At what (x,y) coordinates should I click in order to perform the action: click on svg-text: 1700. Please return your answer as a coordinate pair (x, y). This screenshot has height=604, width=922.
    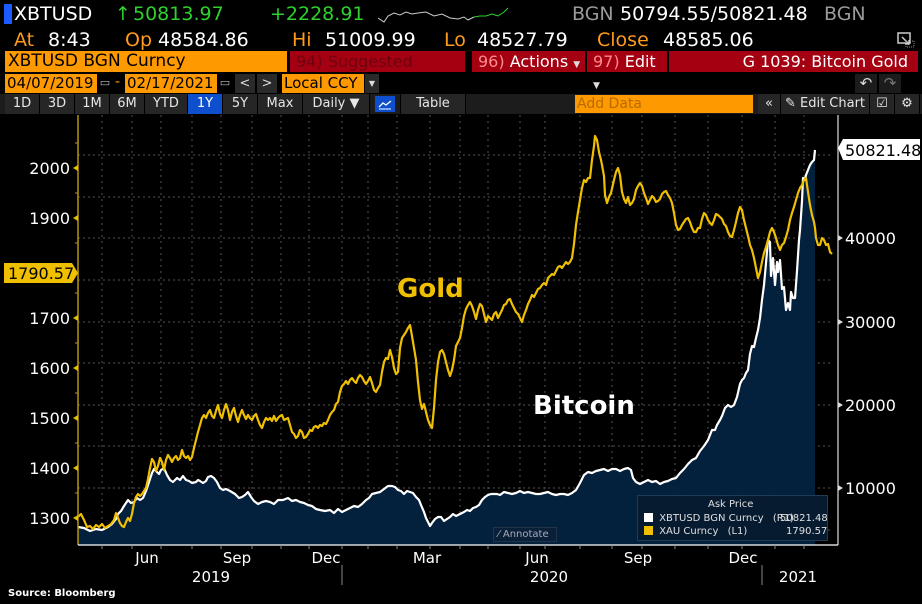
    Looking at the image, I should click on (49, 318).